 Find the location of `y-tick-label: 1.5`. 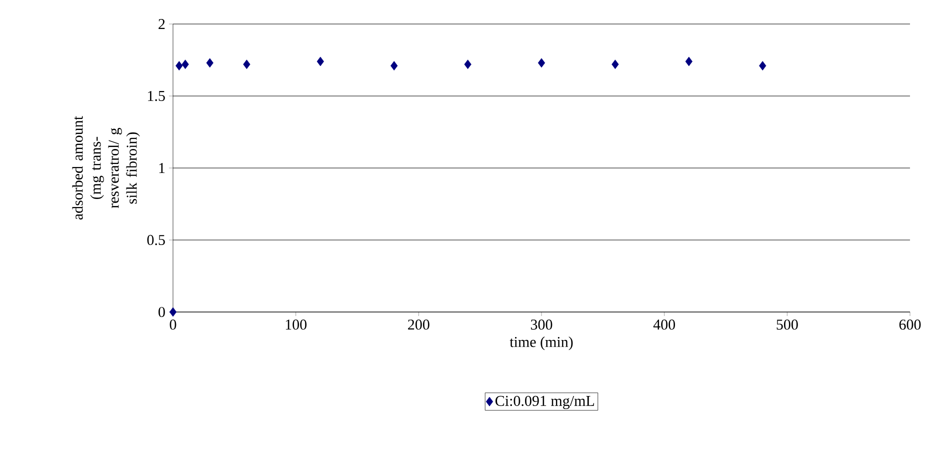

y-tick-label: 1.5 is located at coordinates (156, 96).